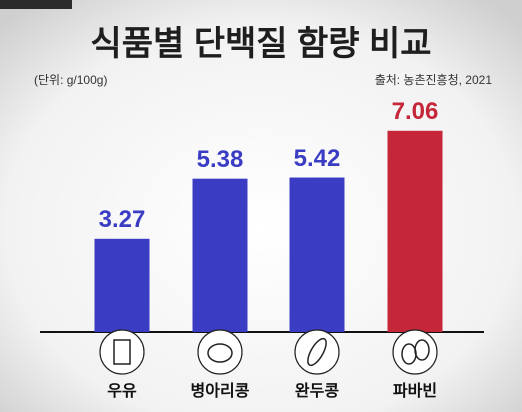  I want to click on chart-title: 식품별 단백질 함량 비교, so click(260, 44).